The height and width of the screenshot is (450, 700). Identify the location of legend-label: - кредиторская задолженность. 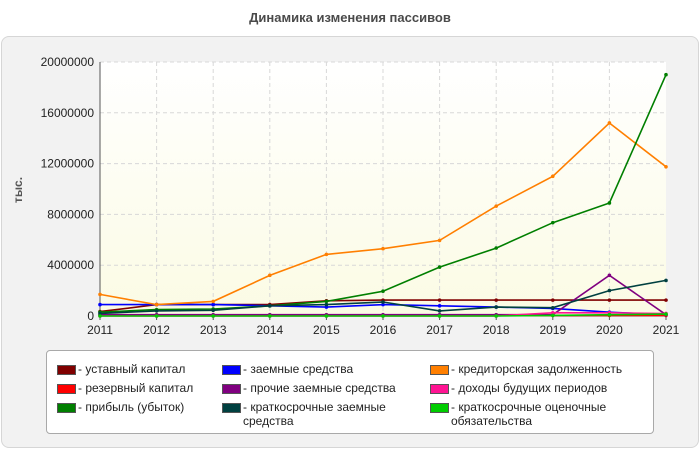
(537, 369).